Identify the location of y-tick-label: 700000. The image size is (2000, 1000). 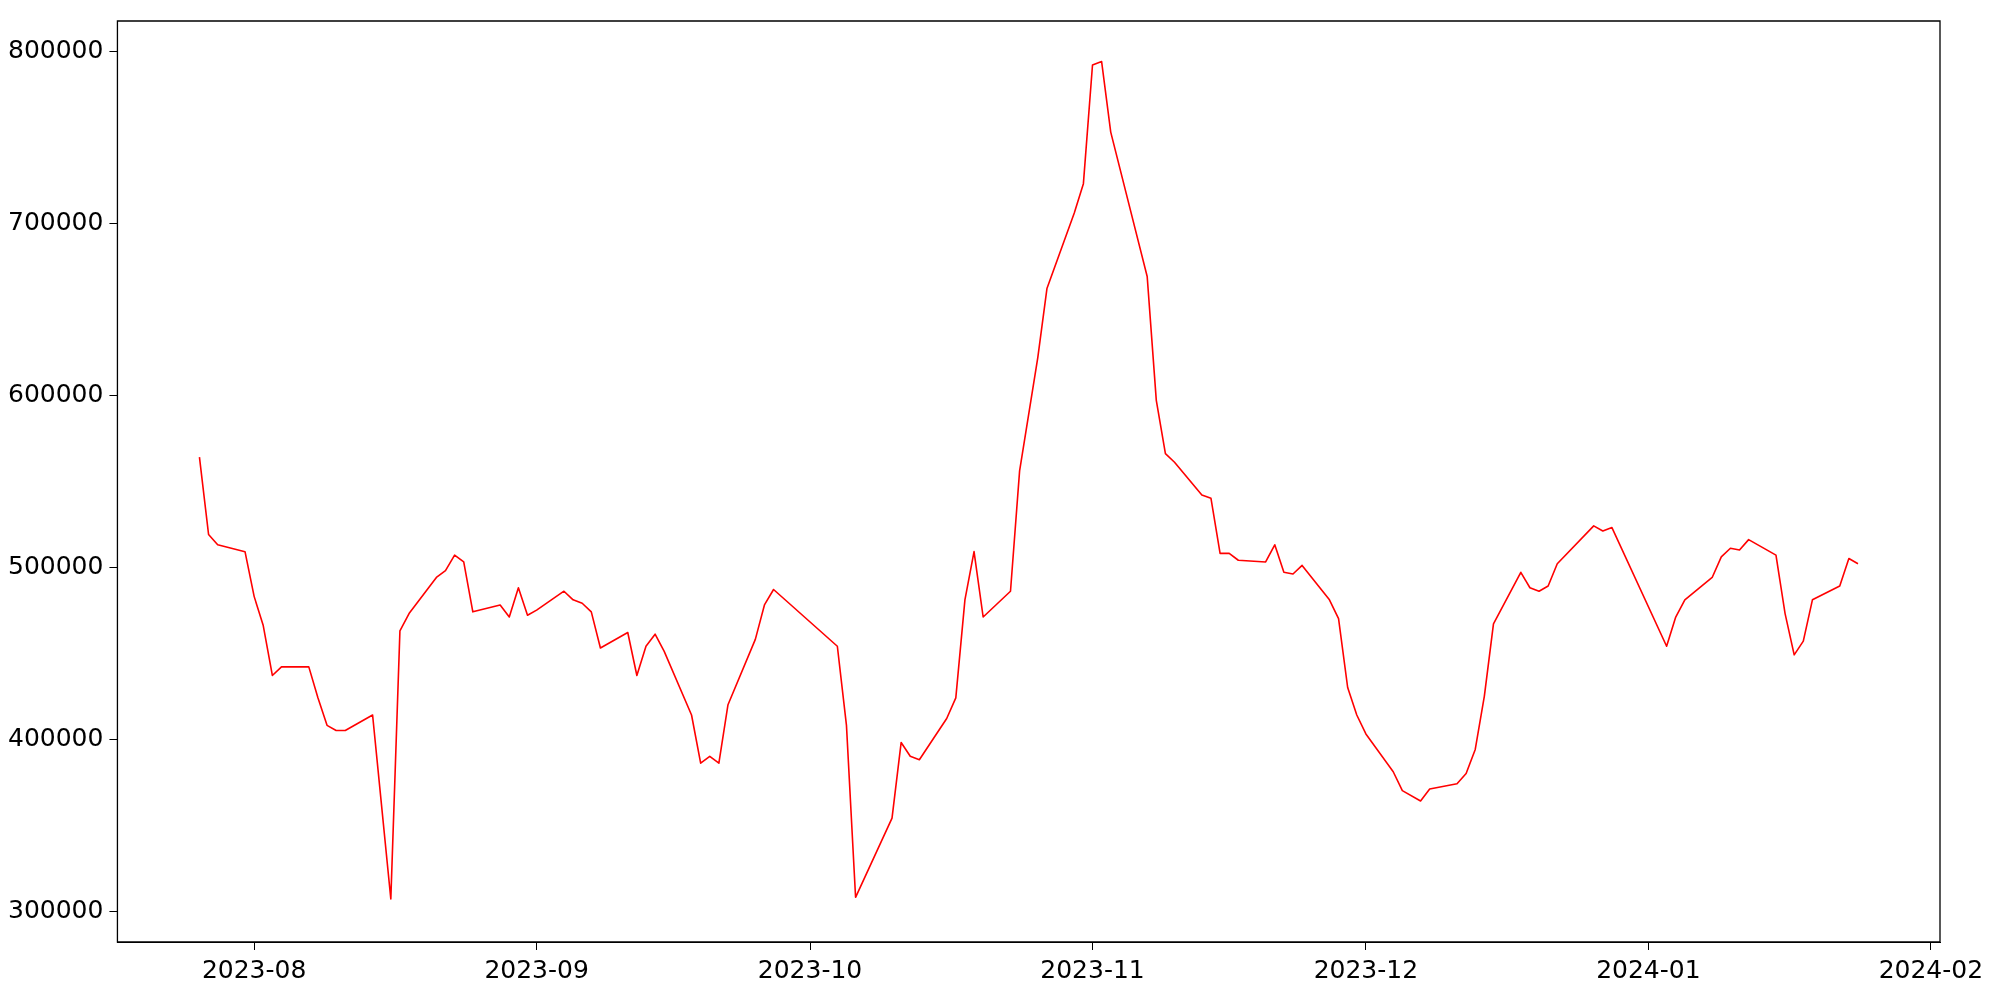
(56, 221).